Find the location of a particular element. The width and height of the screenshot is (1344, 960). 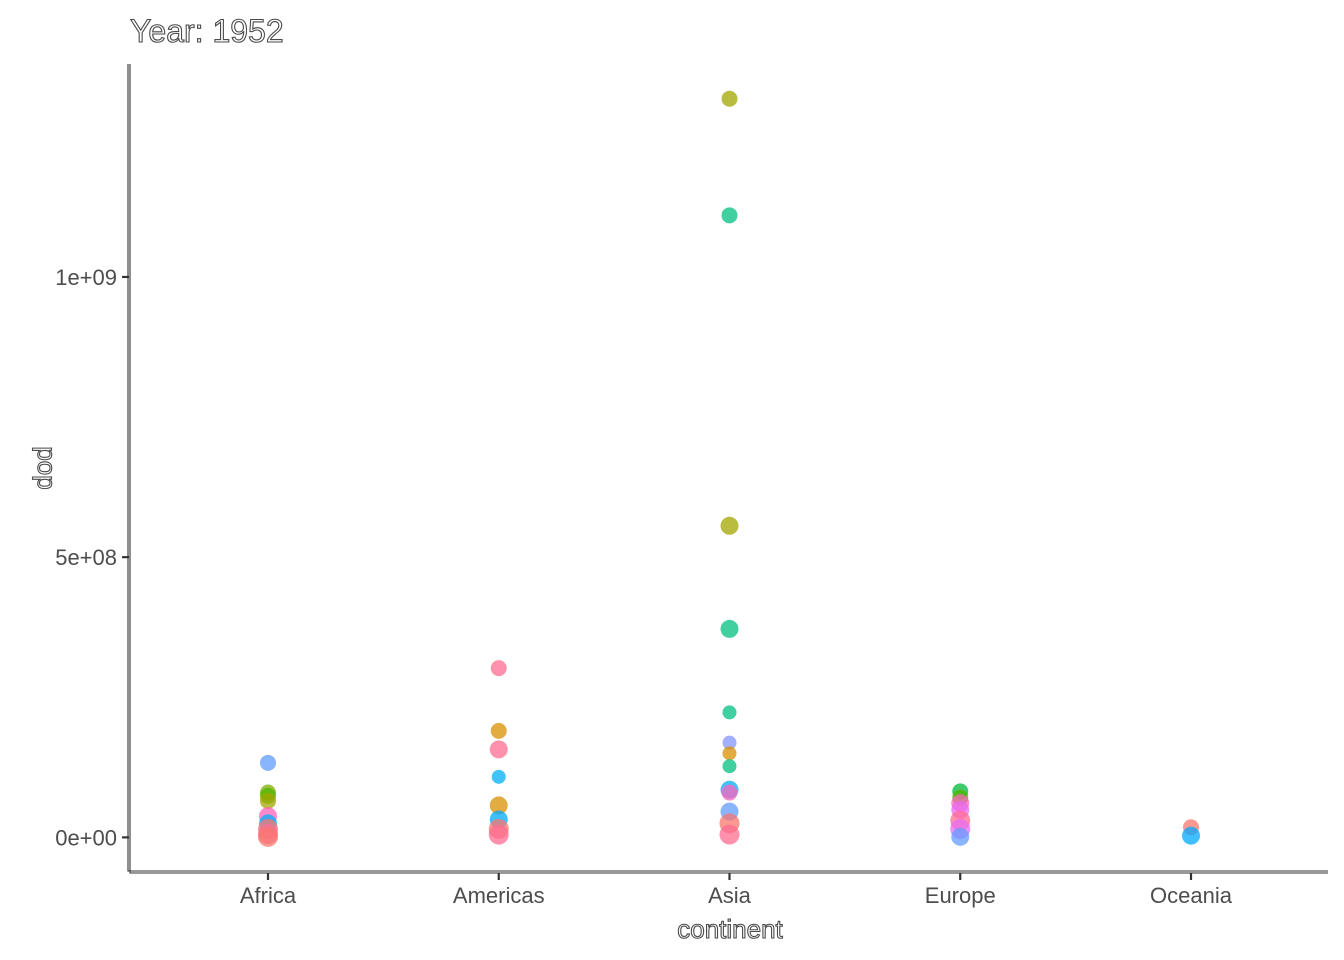

x-tick-label: Africa is located at coordinates (268, 895).